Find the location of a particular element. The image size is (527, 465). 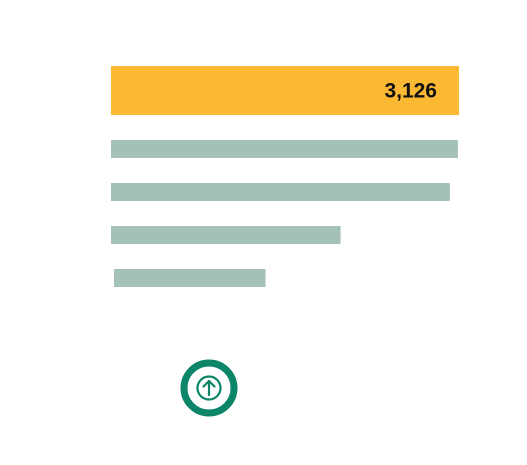

scroll-up-button is located at coordinates (209, 388).